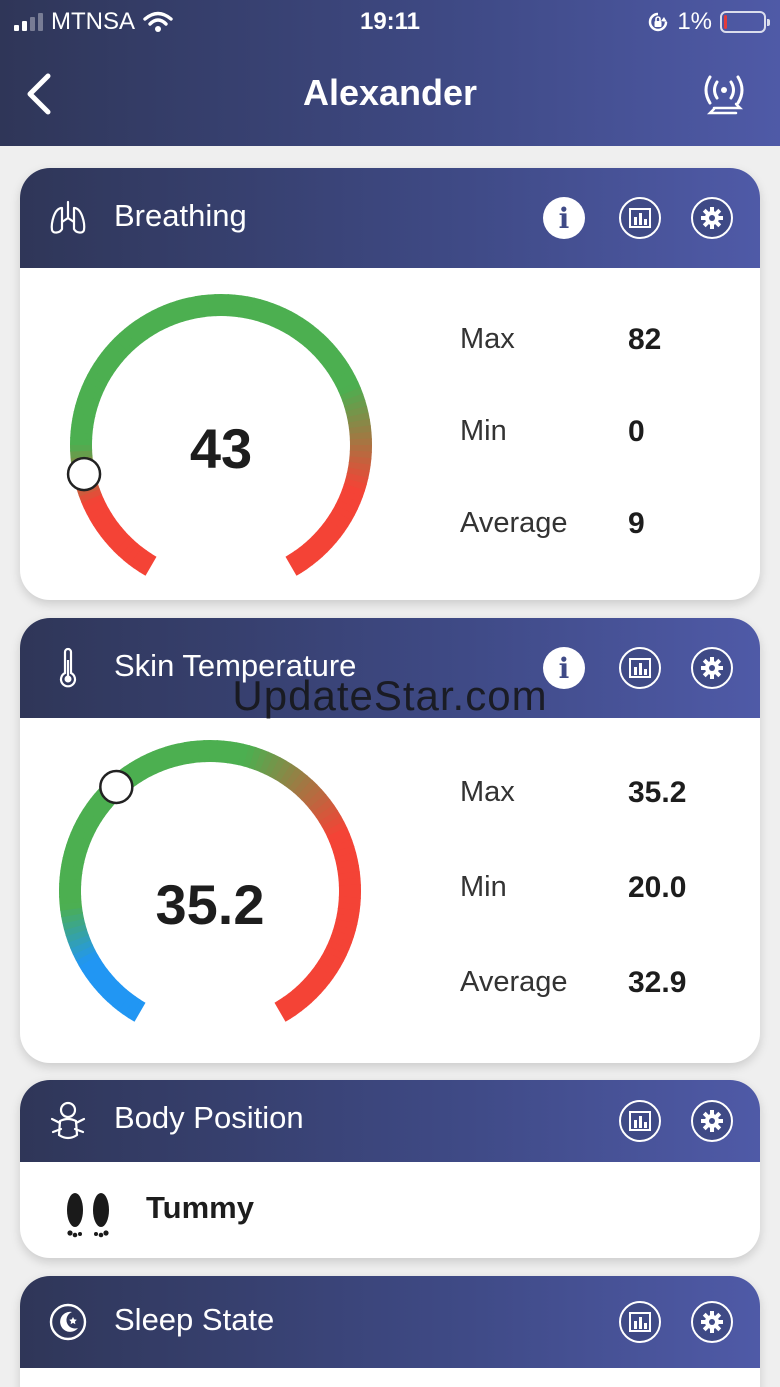 The image size is (780, 1387). I want to click on battery-icon, so click(745, 22).